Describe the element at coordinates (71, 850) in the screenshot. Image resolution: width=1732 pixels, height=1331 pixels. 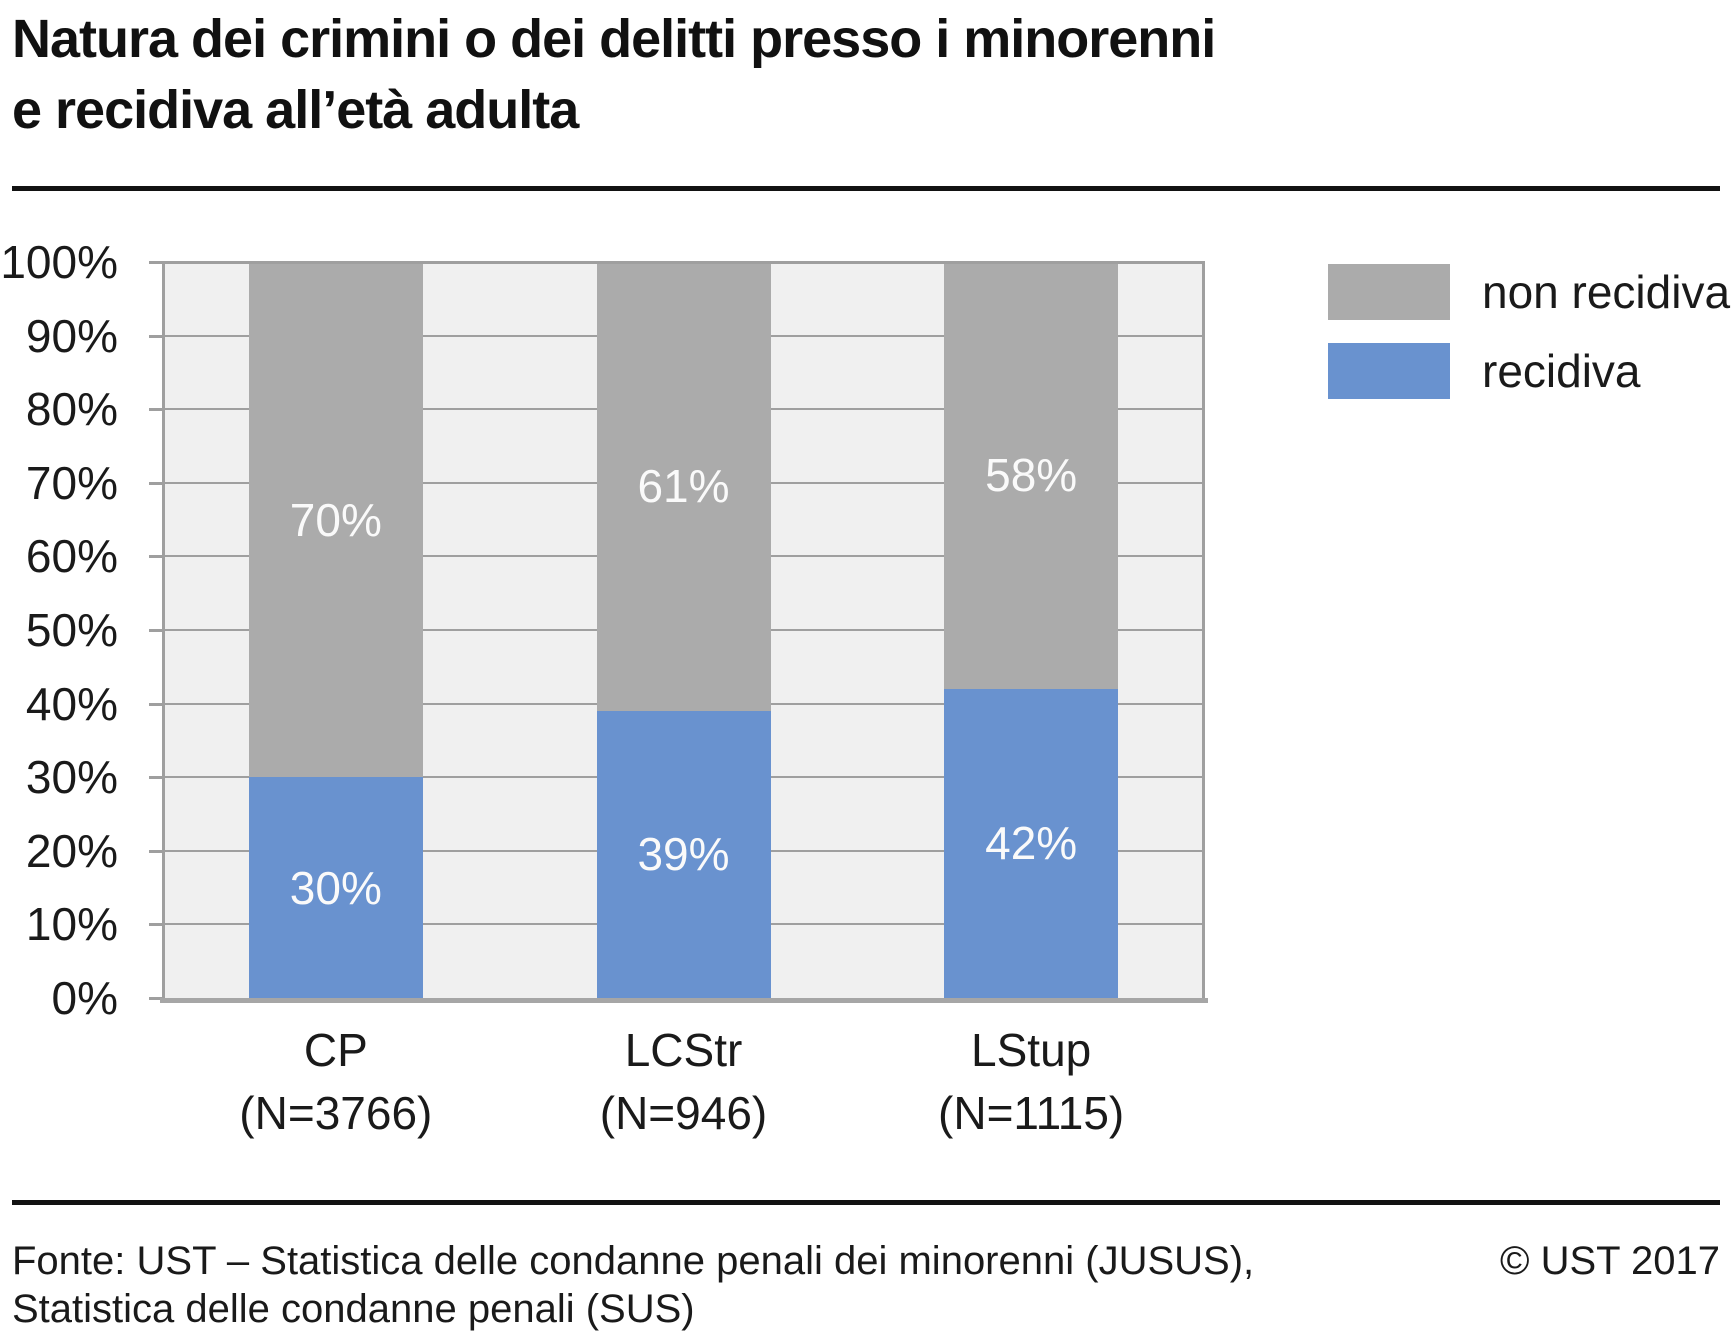
I see `y-axis-label: 20%` at that location.